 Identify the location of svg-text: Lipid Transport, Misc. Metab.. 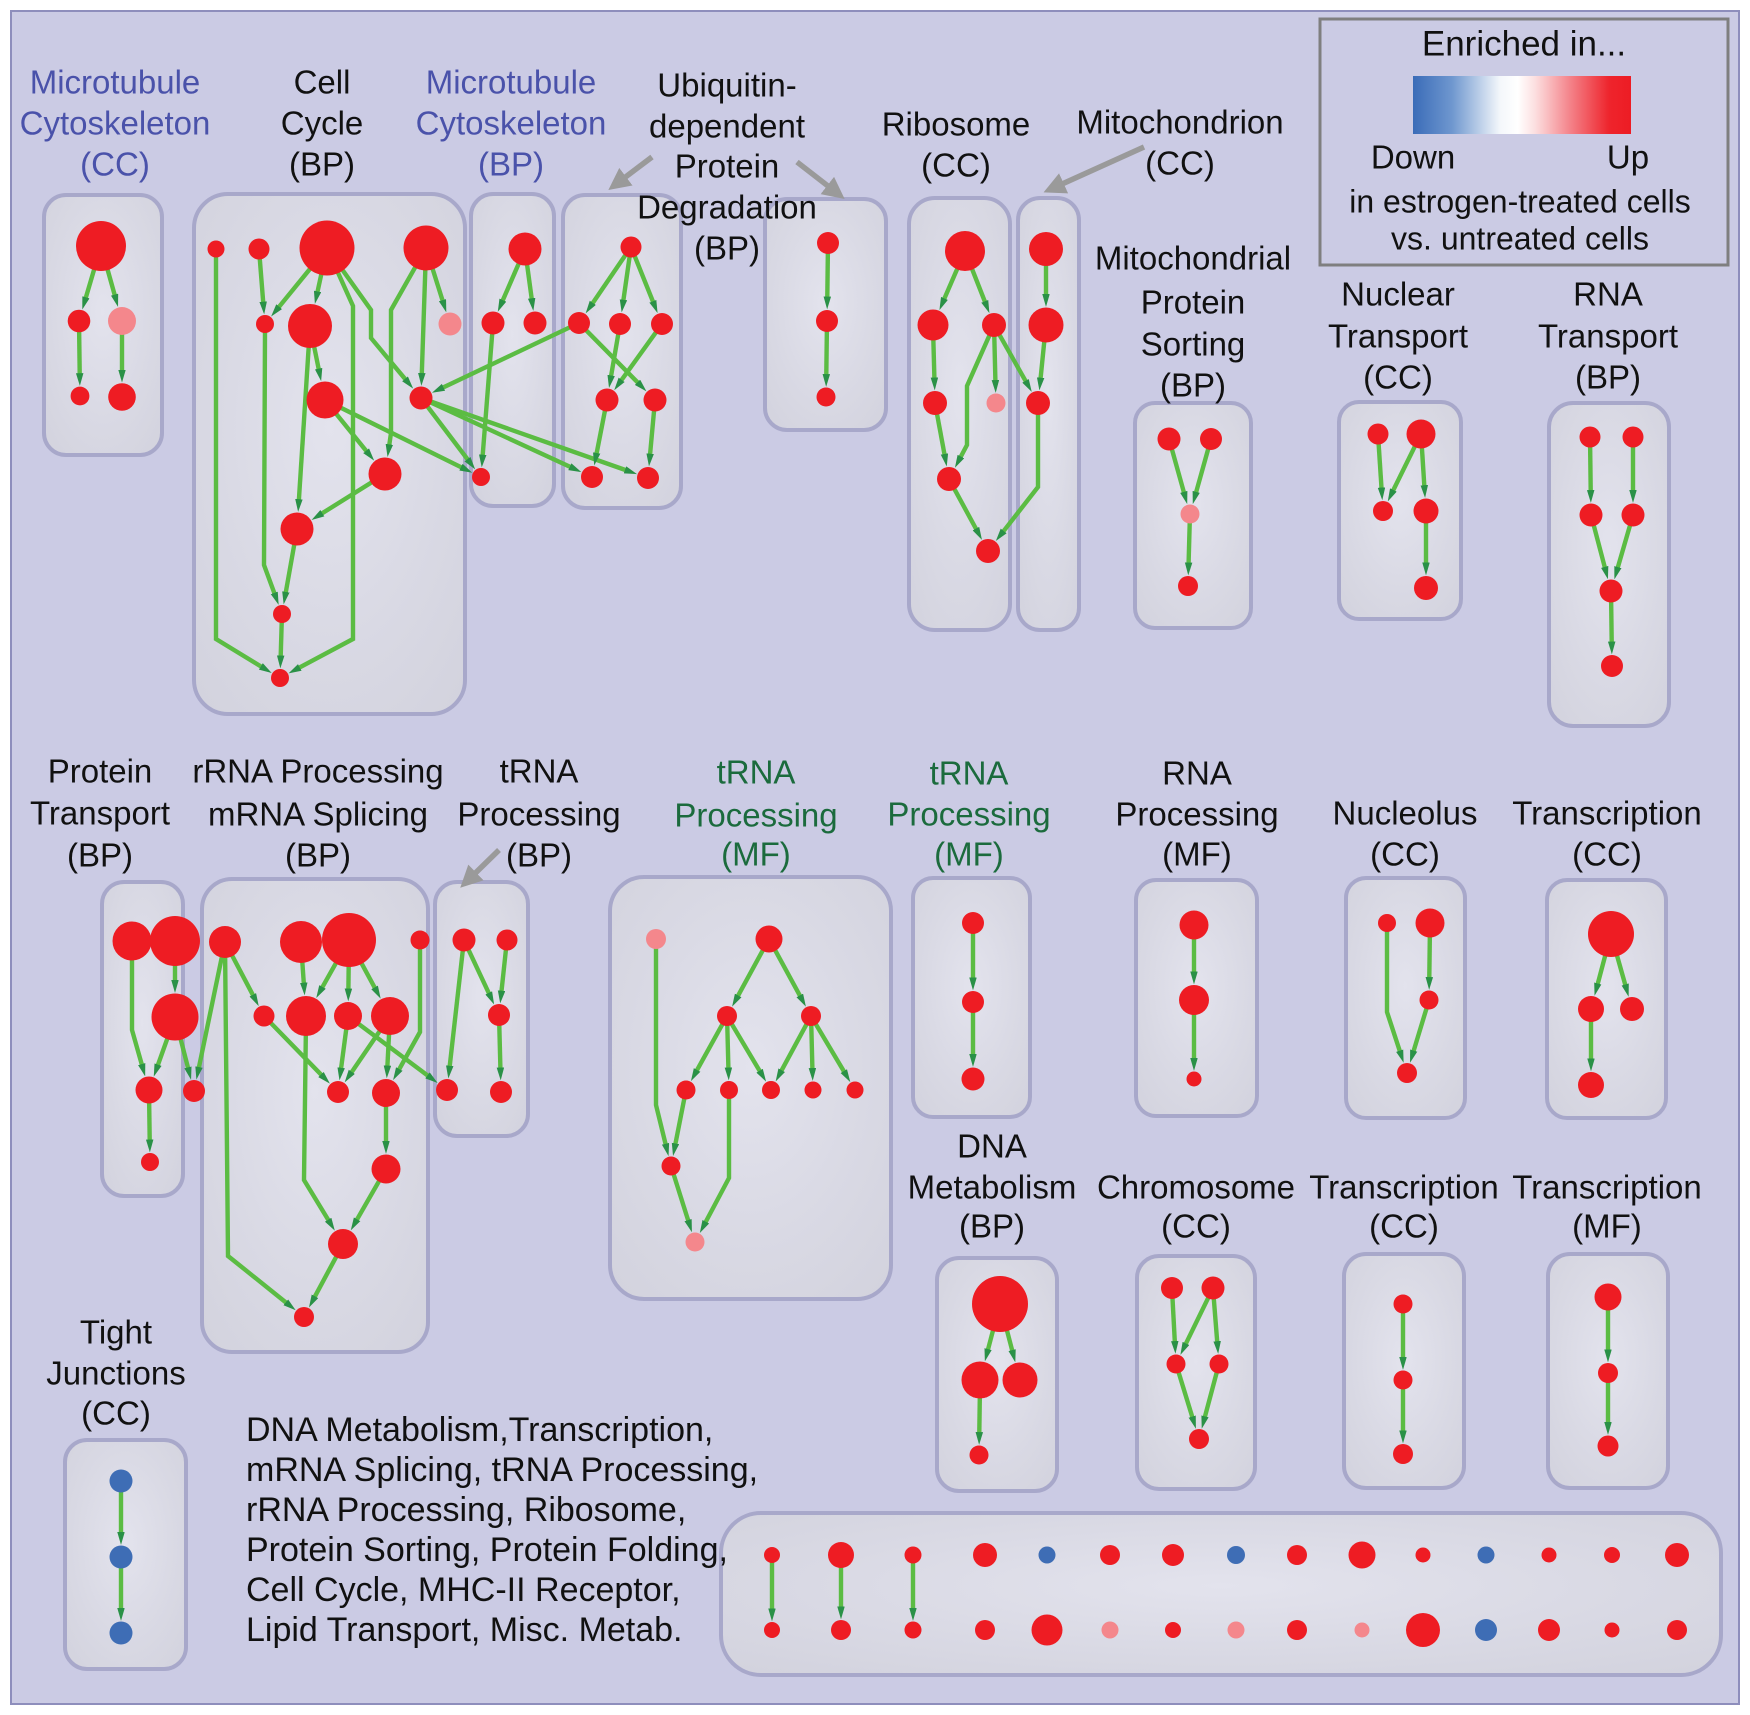
(464, 1630).